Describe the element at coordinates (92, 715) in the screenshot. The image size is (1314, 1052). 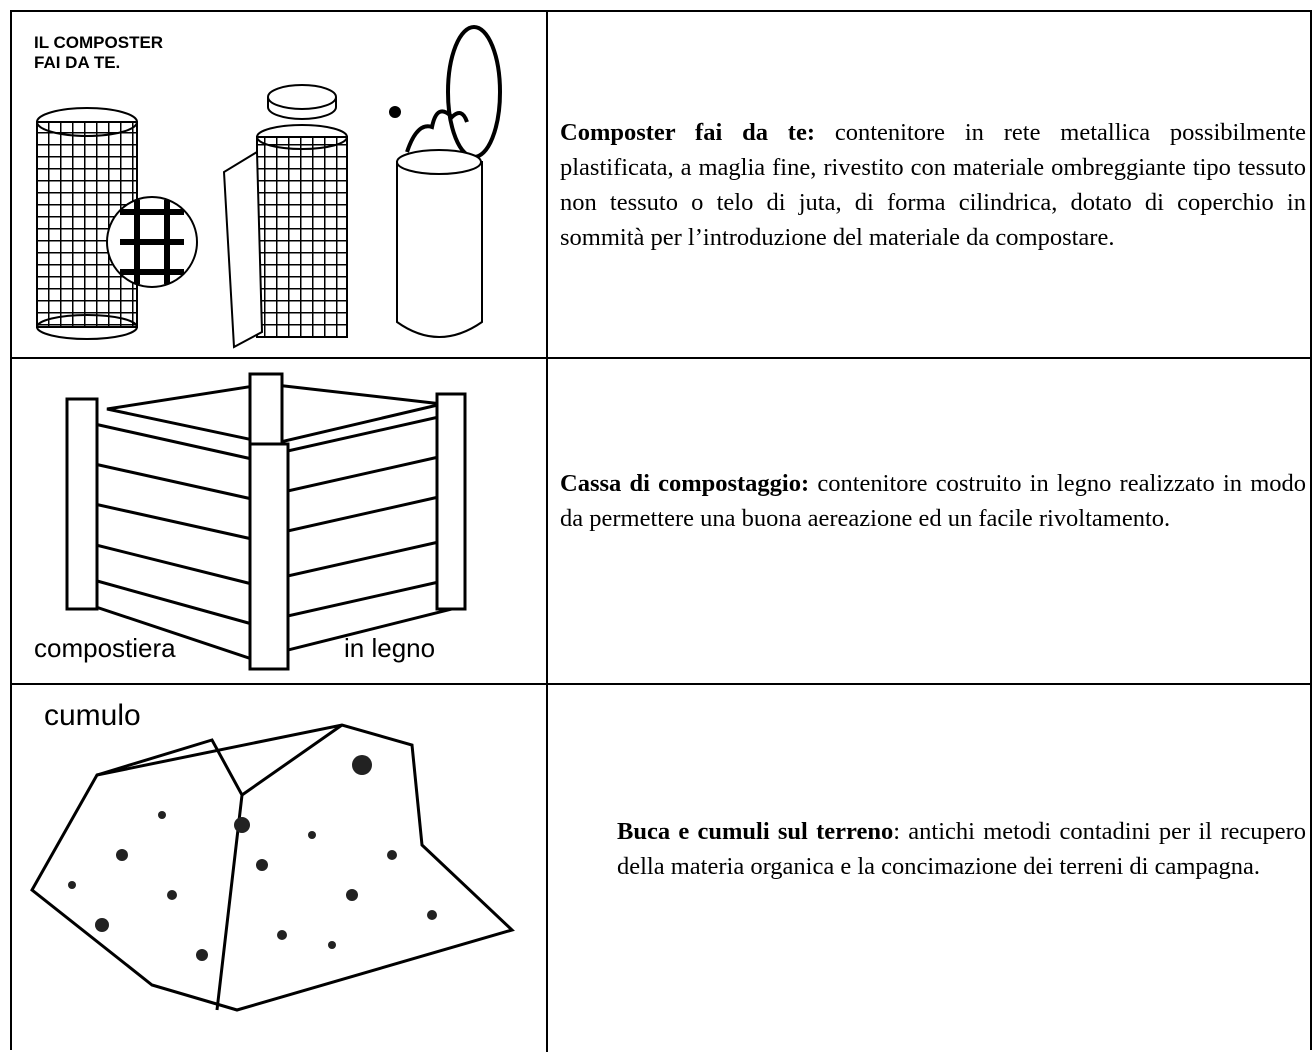
I see `caption: cumulo` at that location.